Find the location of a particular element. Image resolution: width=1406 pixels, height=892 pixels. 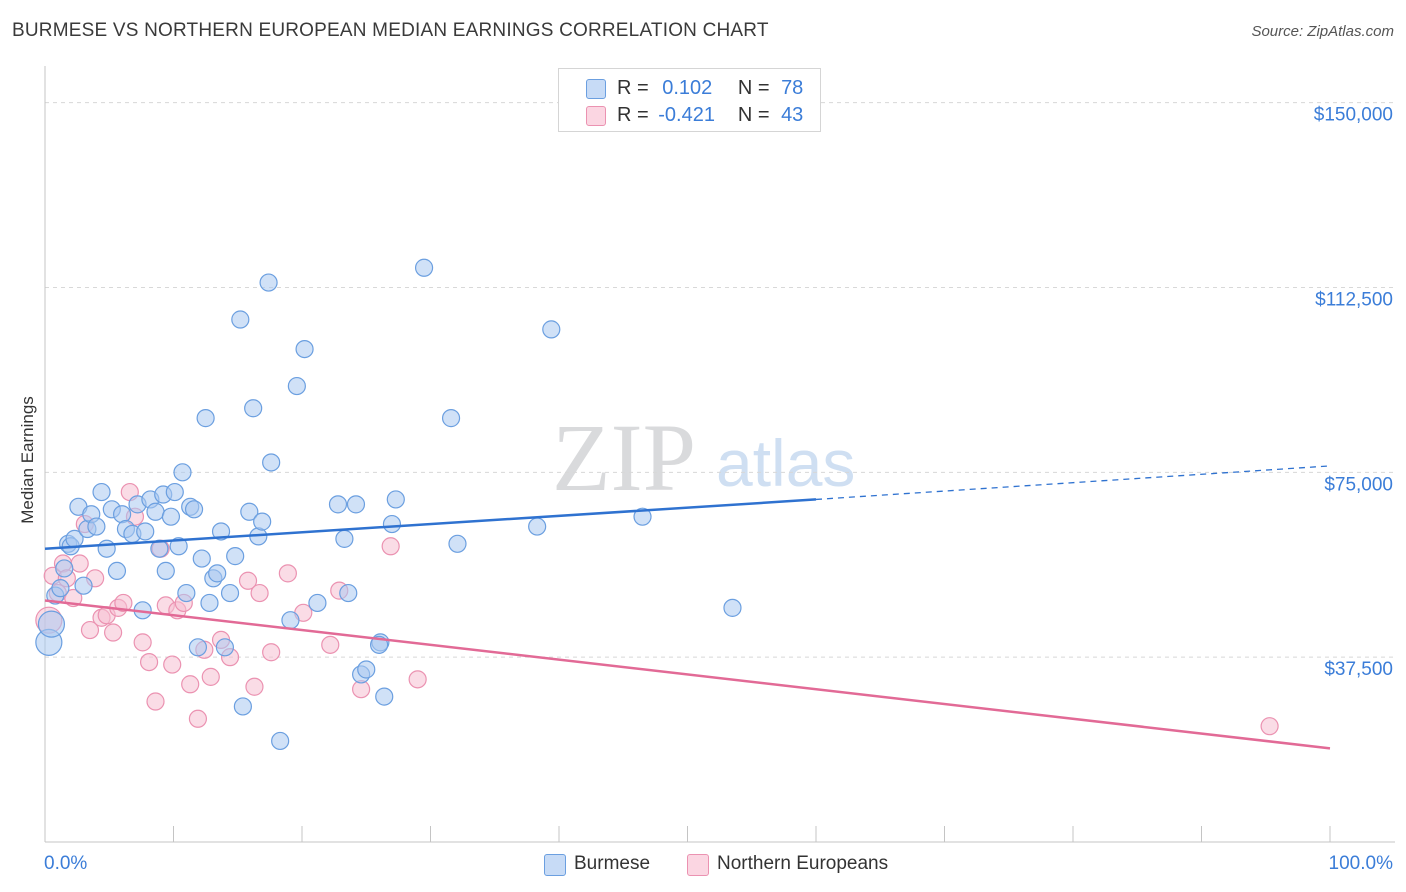

legend-n-value: 78 is located at coordinates (792, 88).